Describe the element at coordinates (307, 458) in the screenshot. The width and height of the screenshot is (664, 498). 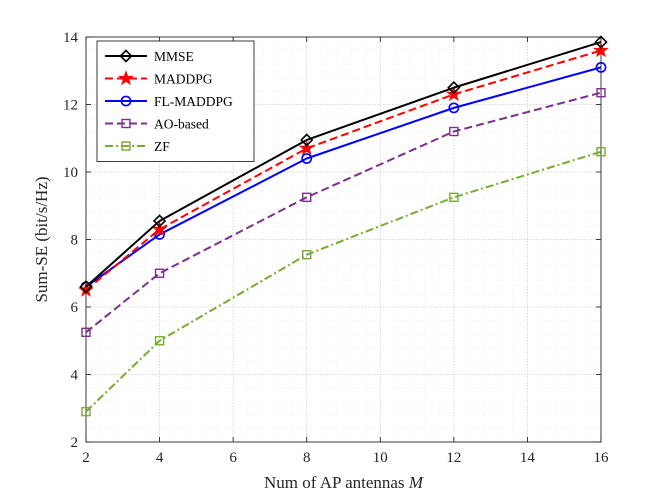
I see `x-tick-label: 8` at that location.